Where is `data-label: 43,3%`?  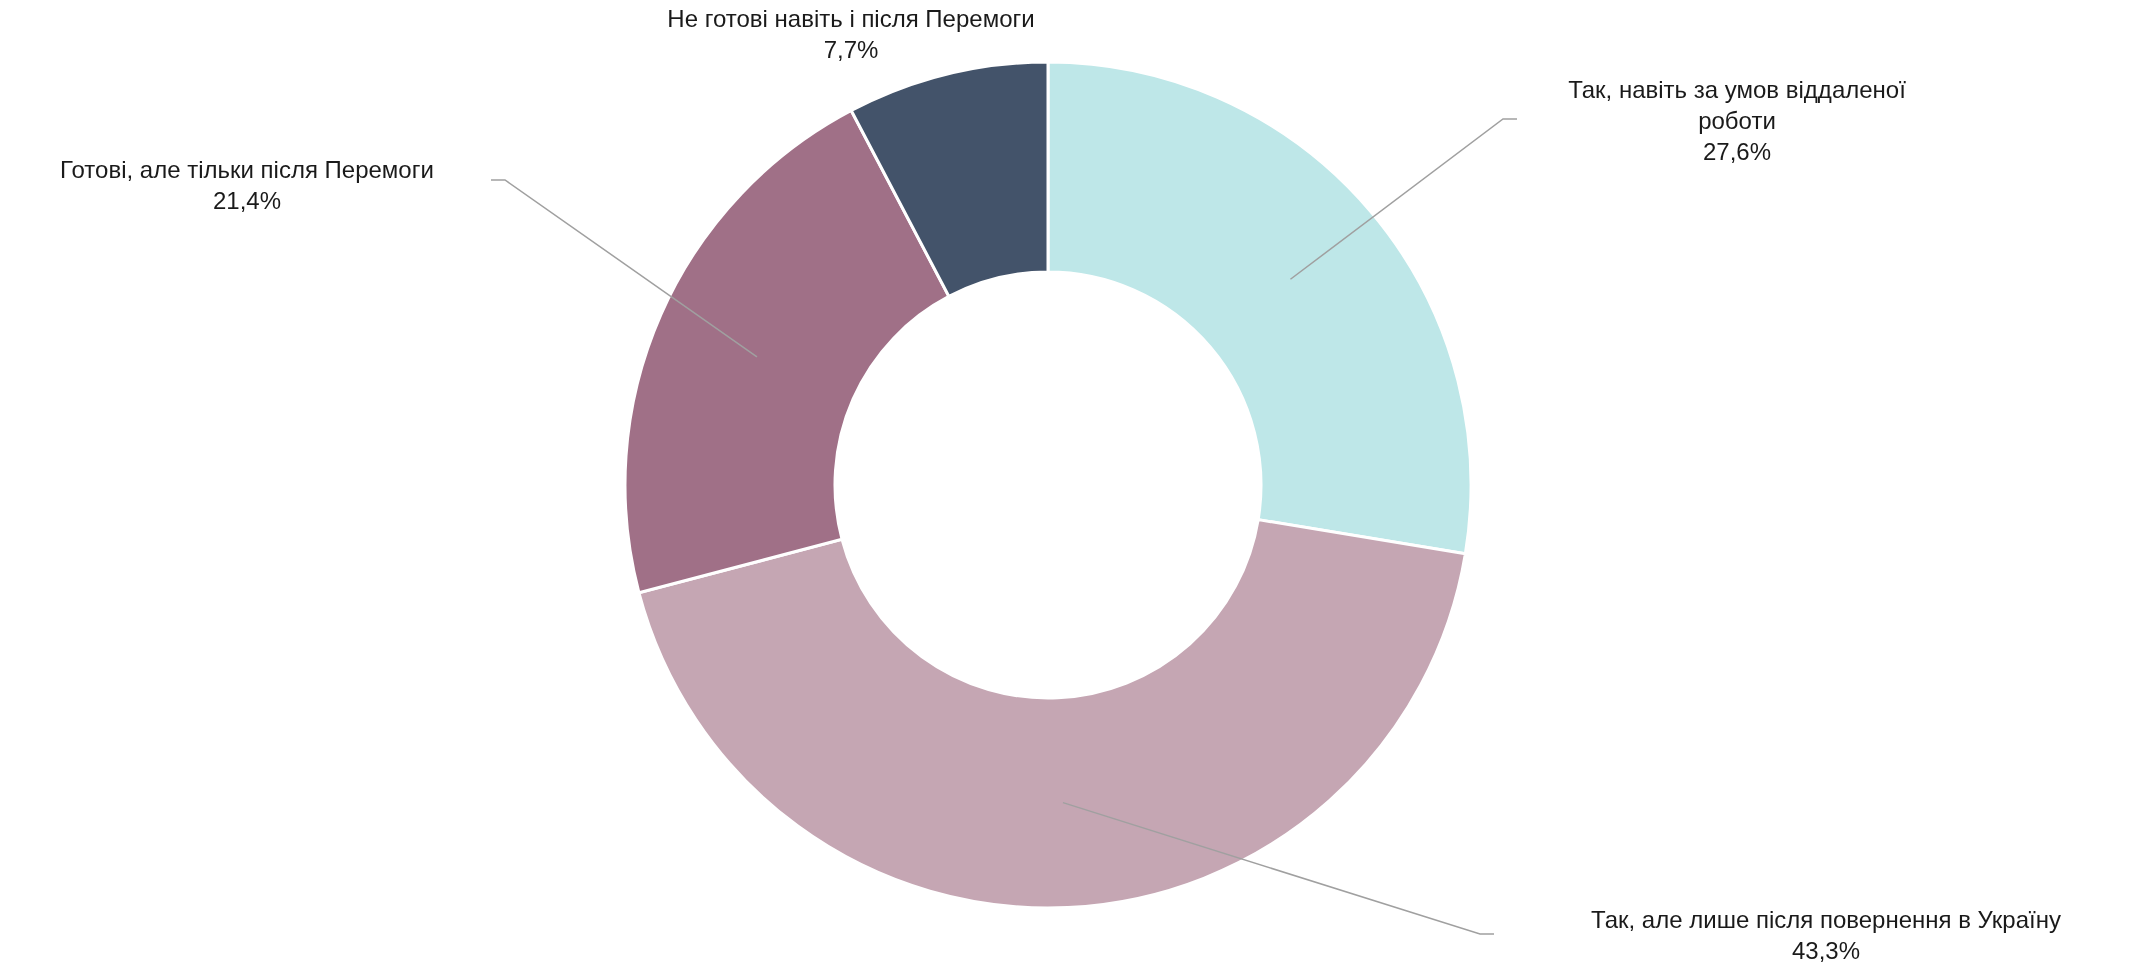 data-label: 43,3% is located at coordinates (1826, 950).